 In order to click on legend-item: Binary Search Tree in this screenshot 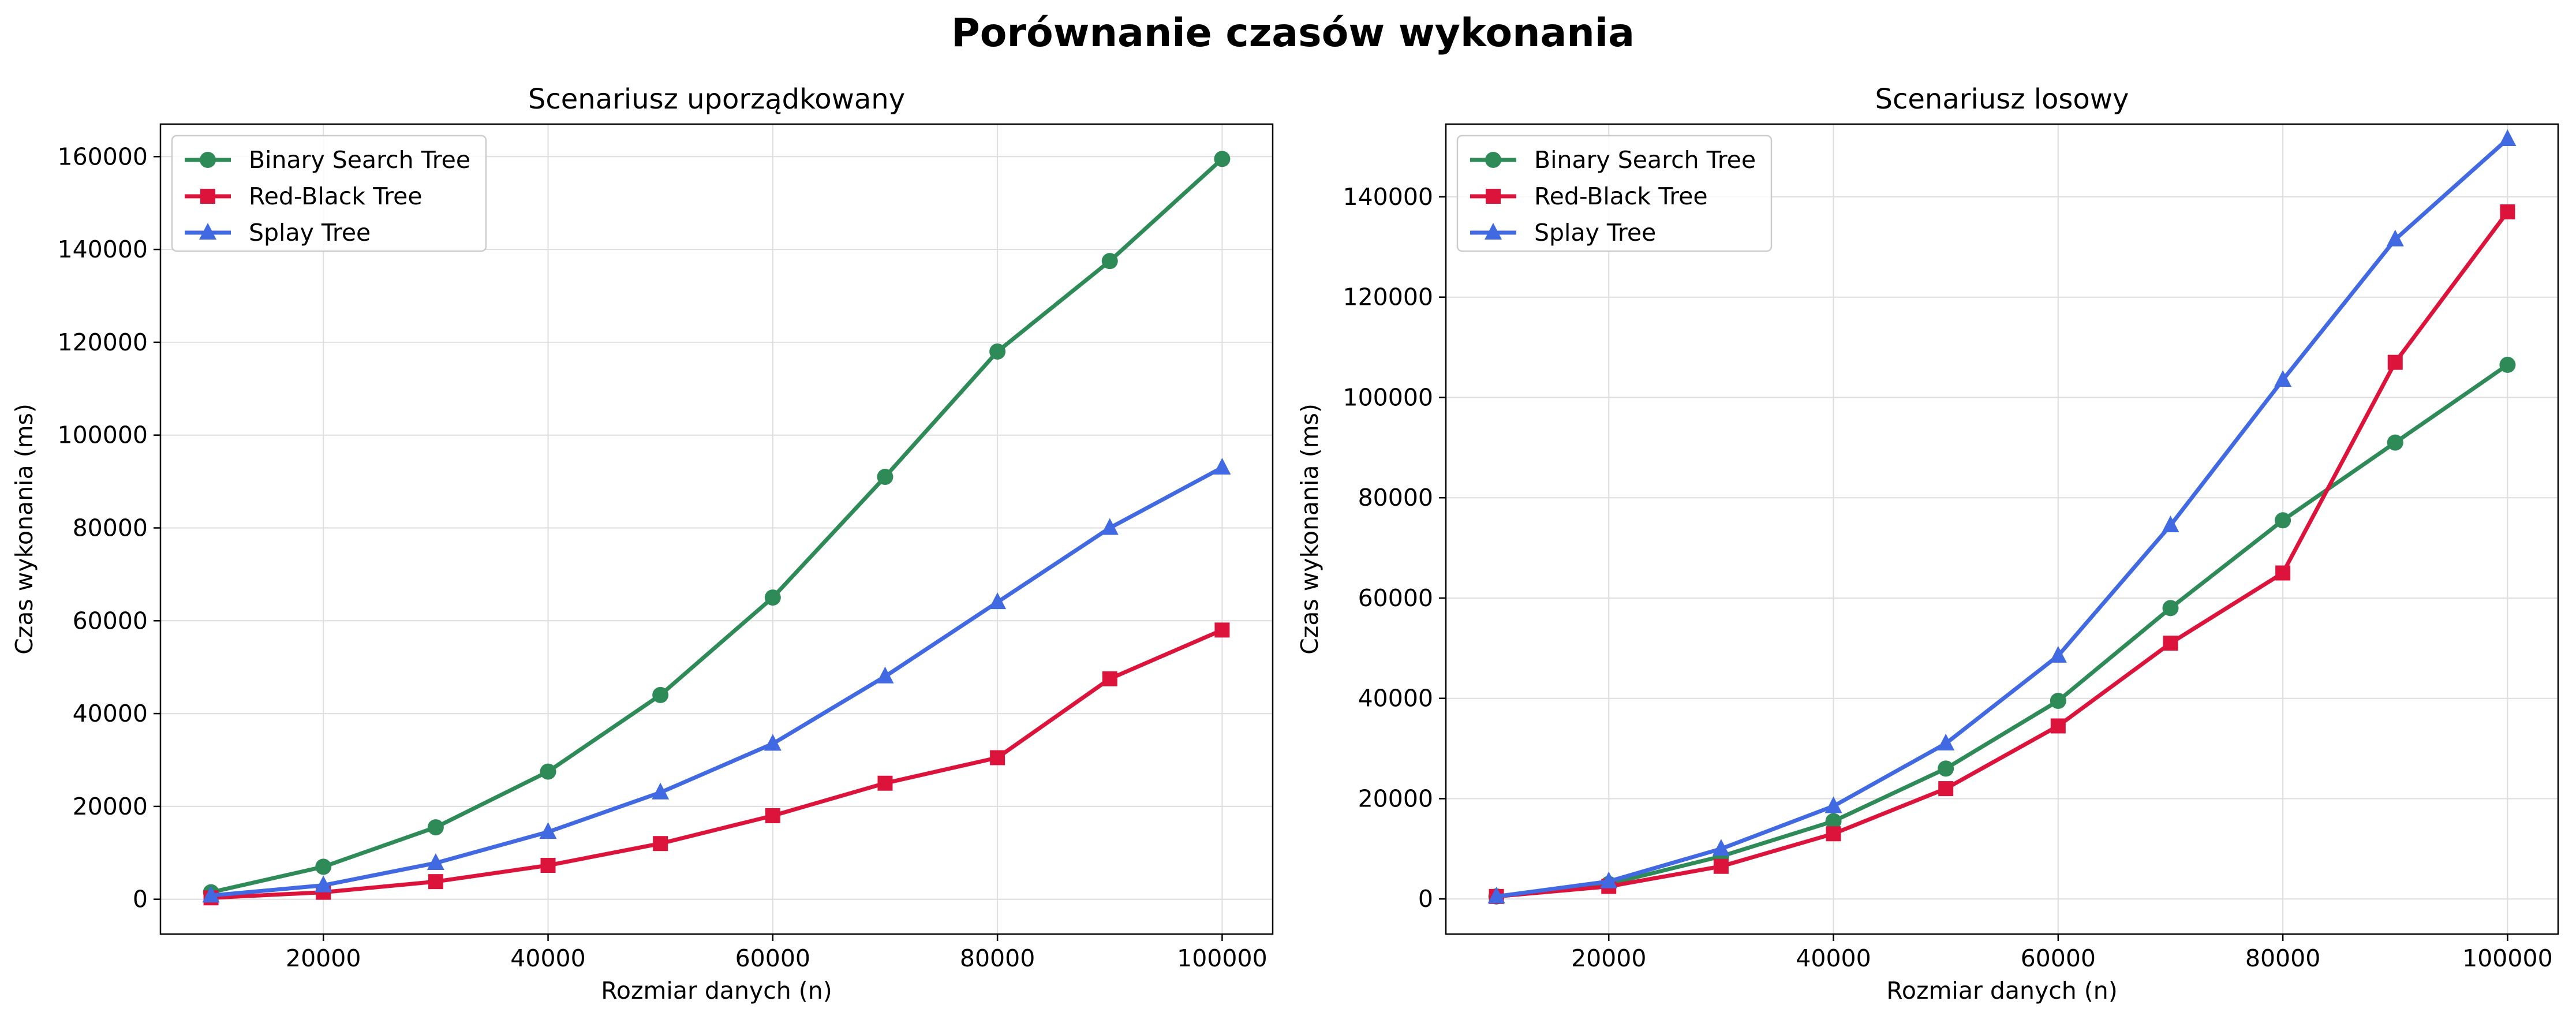, I will do `click(327, 160)`.